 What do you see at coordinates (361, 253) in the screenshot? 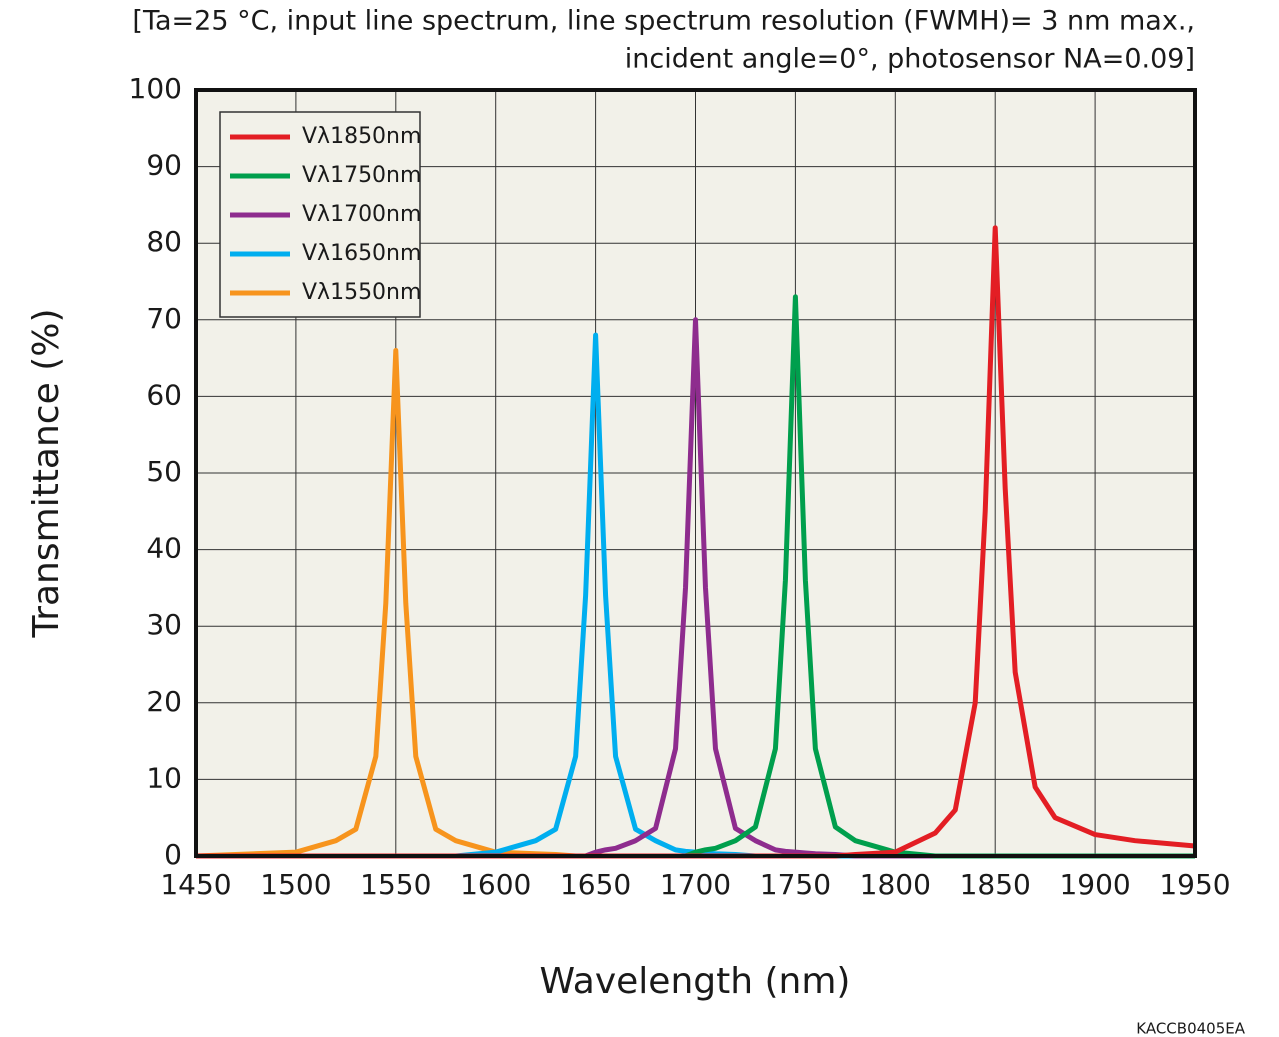
I see `legend-label: Vλ1650nm` at bounding box center [361, 253].